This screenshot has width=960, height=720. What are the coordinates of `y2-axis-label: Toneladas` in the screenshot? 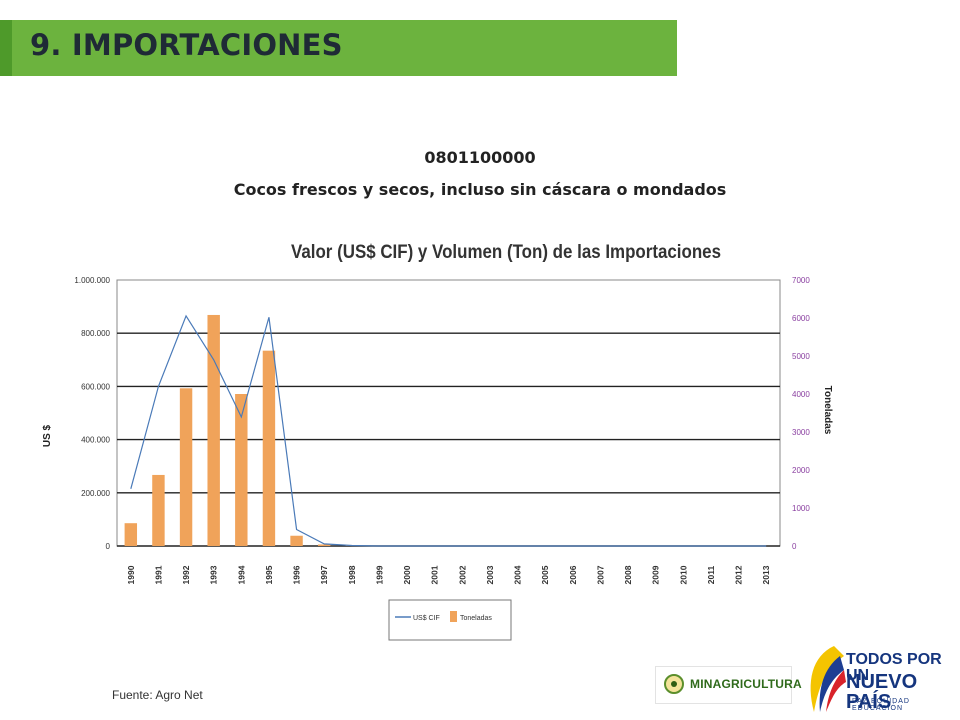 It's located at (827, 410).